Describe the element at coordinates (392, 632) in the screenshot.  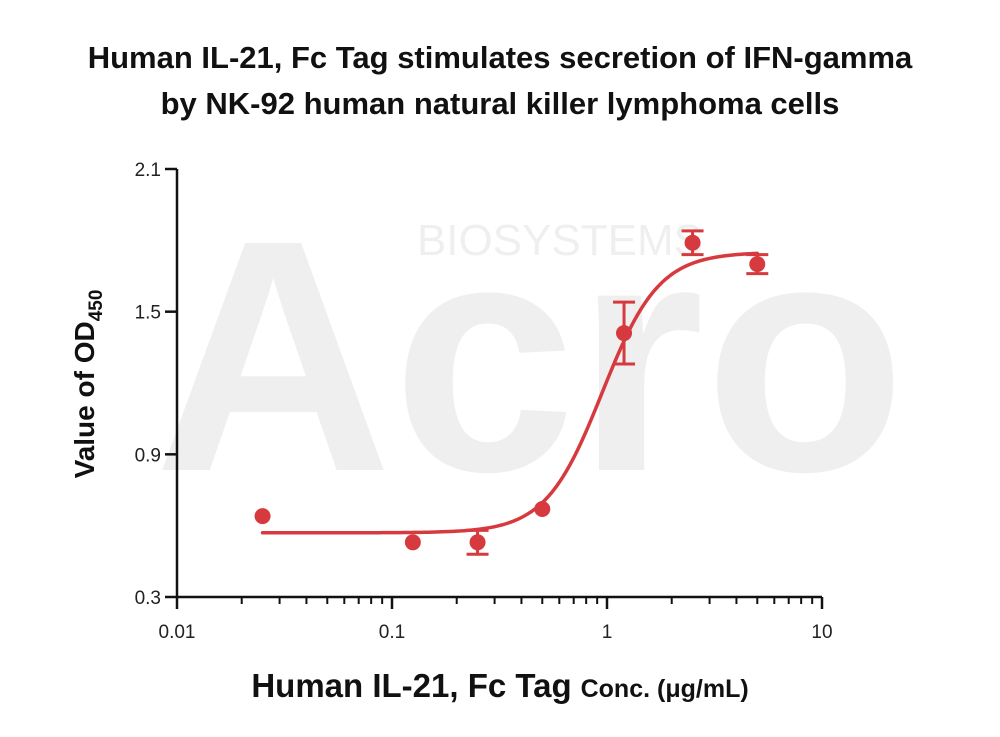
I see `x-tick-label: 0.1` at that location.